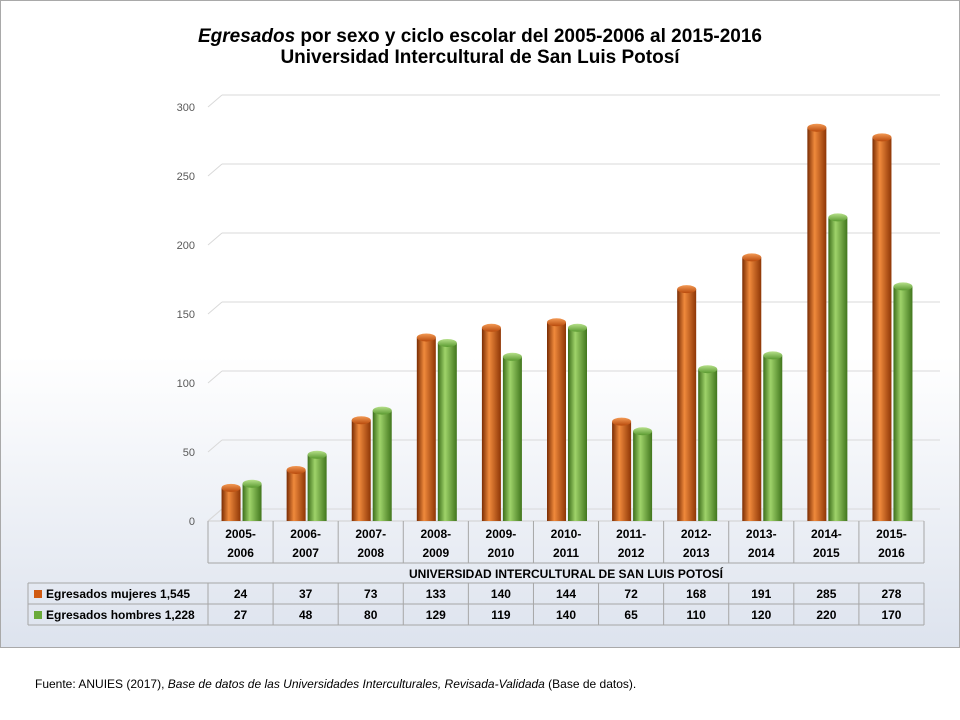 Image resolution: width=960 pixels, height=720 pixels. What do you see at coordinates (566, 534) in the screenshot?
I see `x-tick-label-line1: 2010-` at bounding box center [566, 534].